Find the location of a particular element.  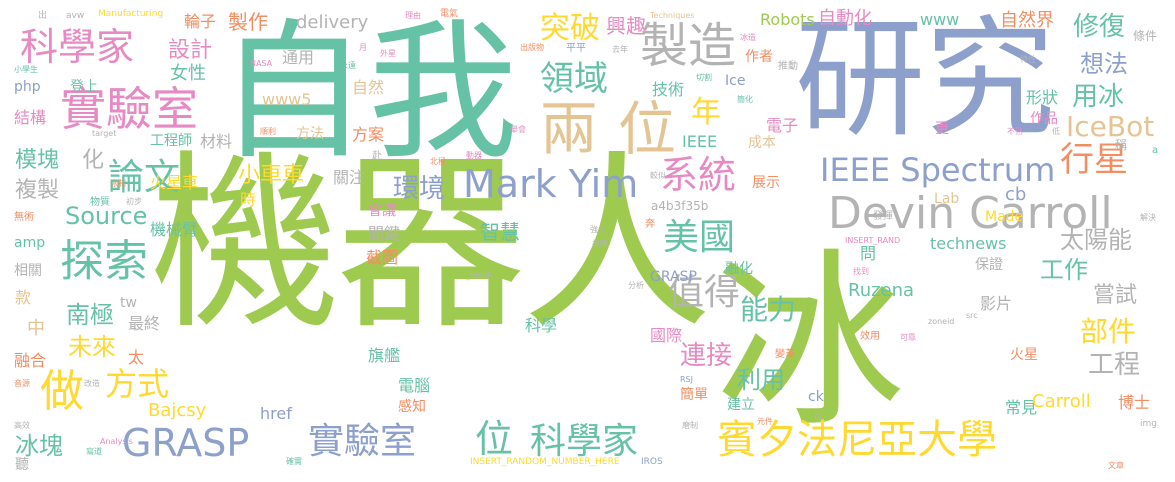

word-gongchengshi: 工程師 is located at coordinates (171, 141).